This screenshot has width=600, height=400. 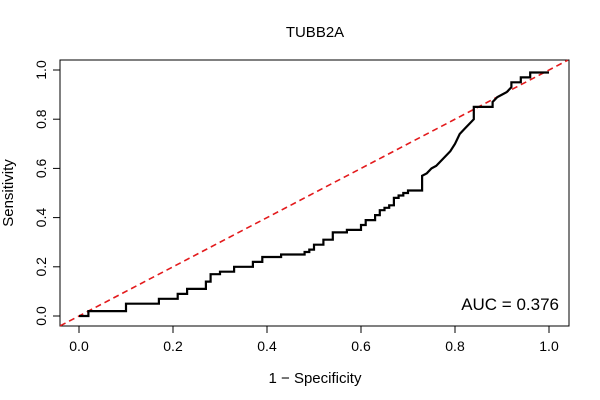 I want to click on chart-title: TUBB2A, so click(x=315, y=32).